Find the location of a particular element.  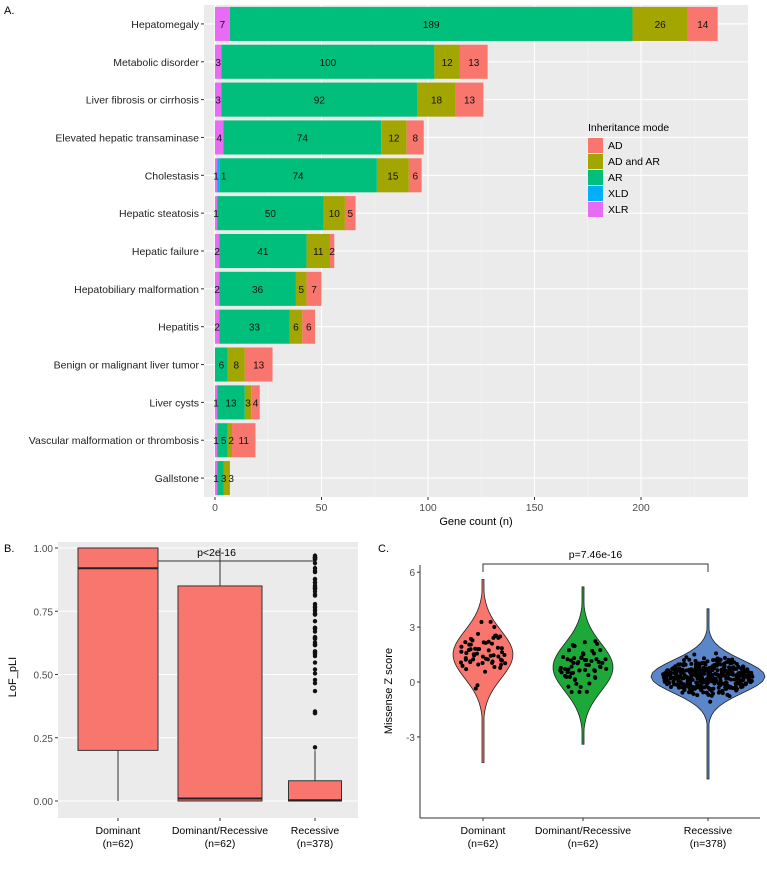

category-label: Hepatobiliary malformation is located at coordinates (136, 290).